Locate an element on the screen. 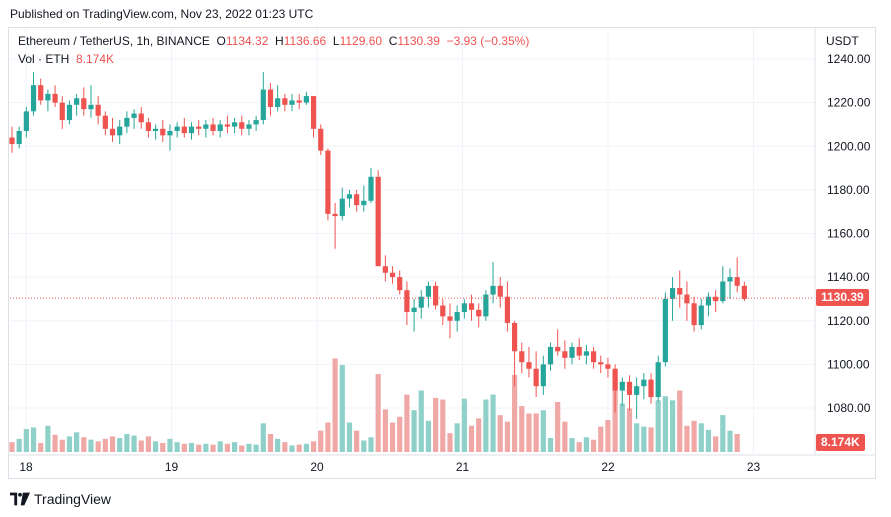  volume-legend: Vol · ETH 8.174K is located at coordinates (66, 59).